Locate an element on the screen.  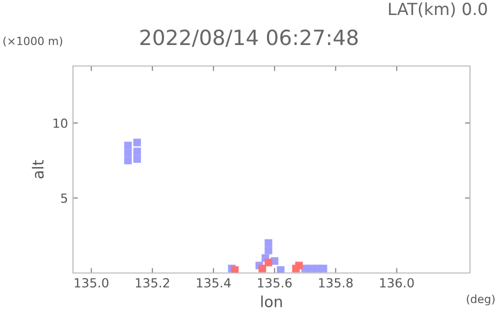
y-axis-title: alt is located at coordinates (38, 169).